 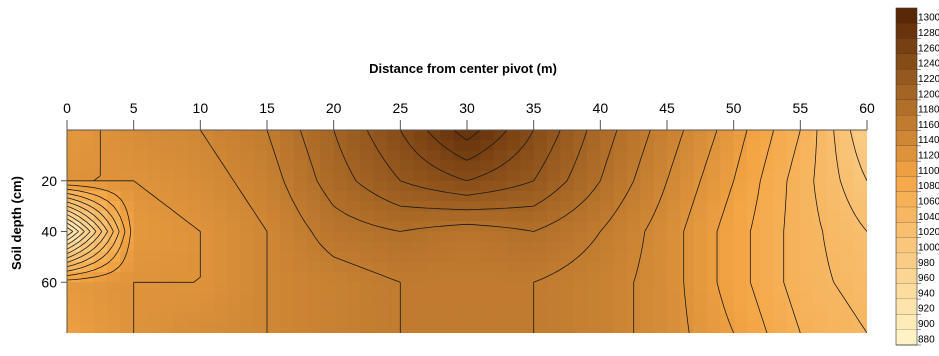 I want to click on colorbar-swatch, so click(x=906, y=337).